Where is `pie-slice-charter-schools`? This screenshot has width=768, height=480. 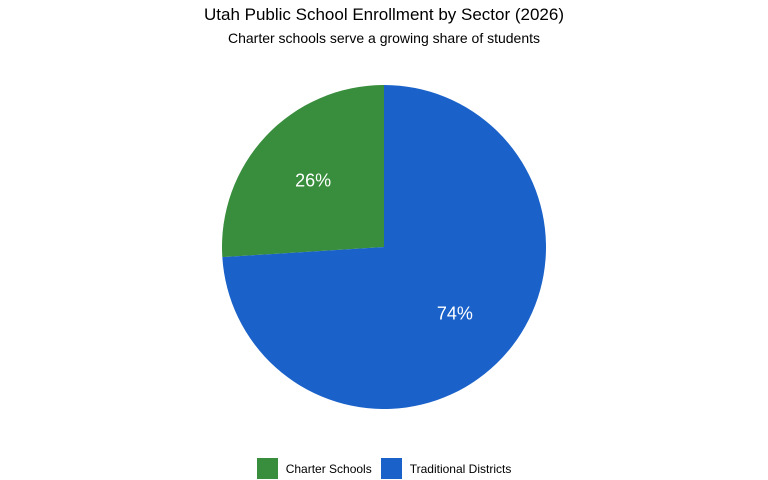
pie-slice-charter-schools is located at coordinates (302, 171).